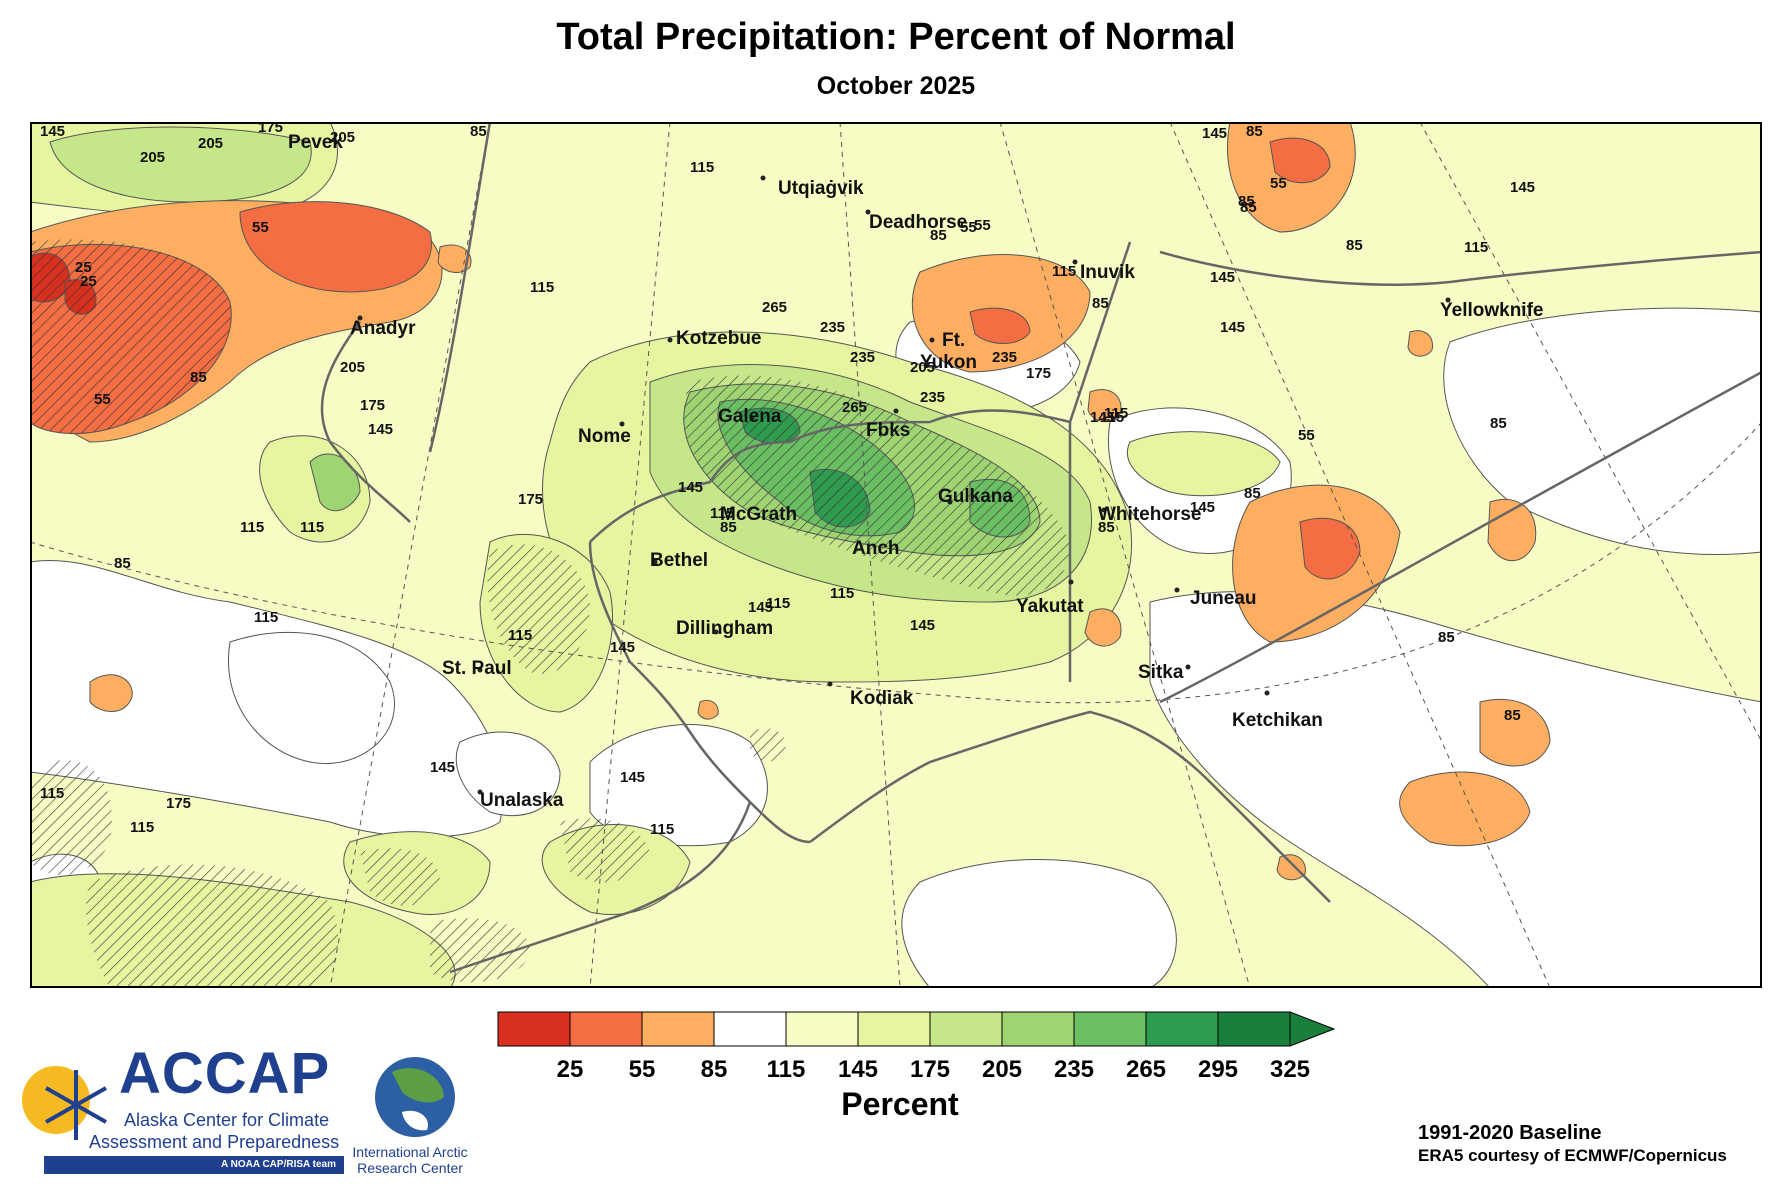  What do you see at coordinates (882, 698) in the screenshot?
I see `city-label: Kodiak` at bounding box center [882, 698].